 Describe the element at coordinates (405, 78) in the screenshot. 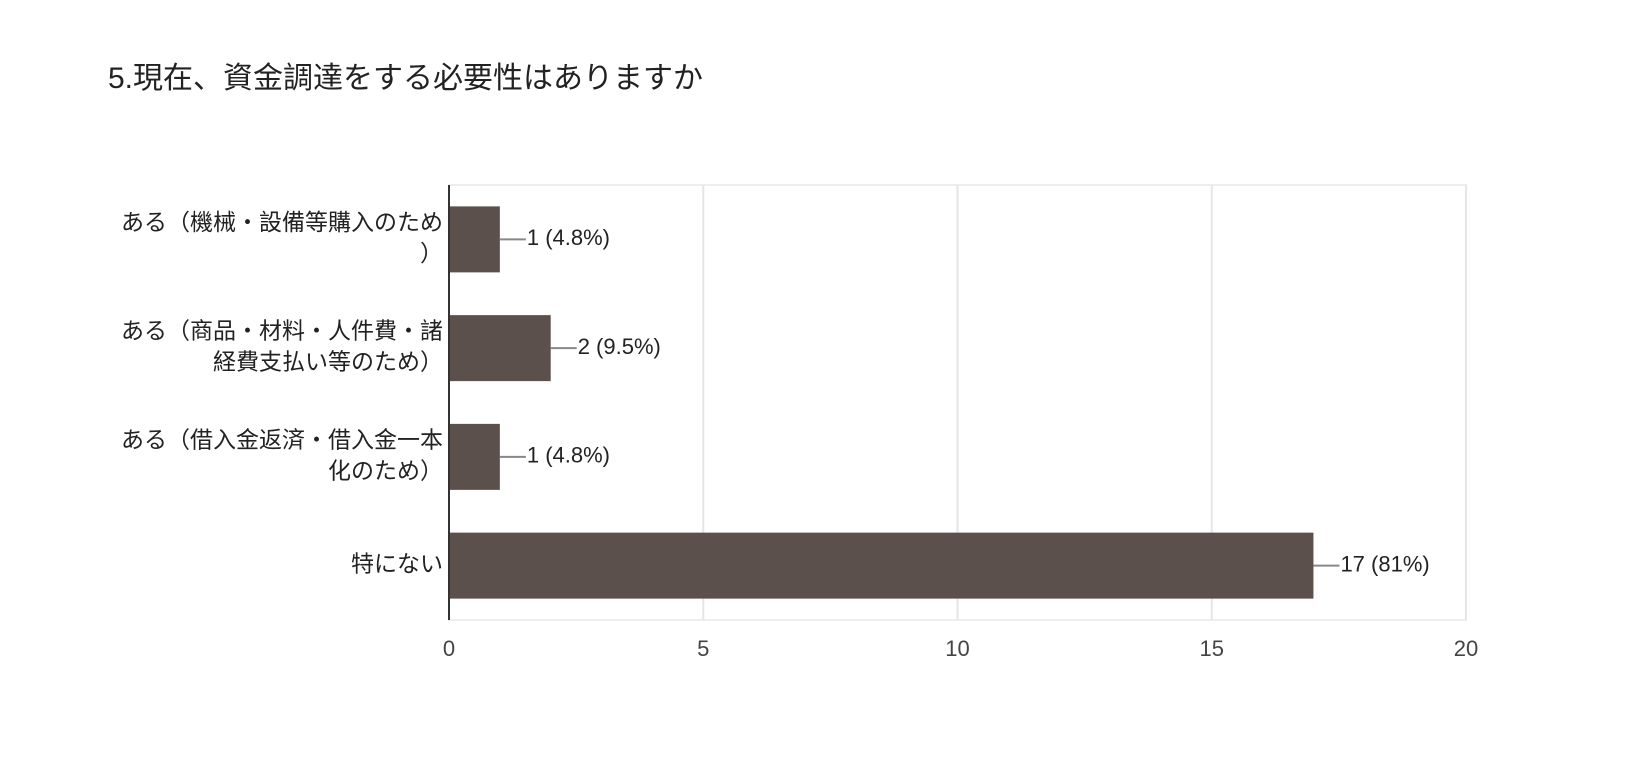

I see `chart-title: 5.現在、資金調達をする必要性はありますか` at that location.